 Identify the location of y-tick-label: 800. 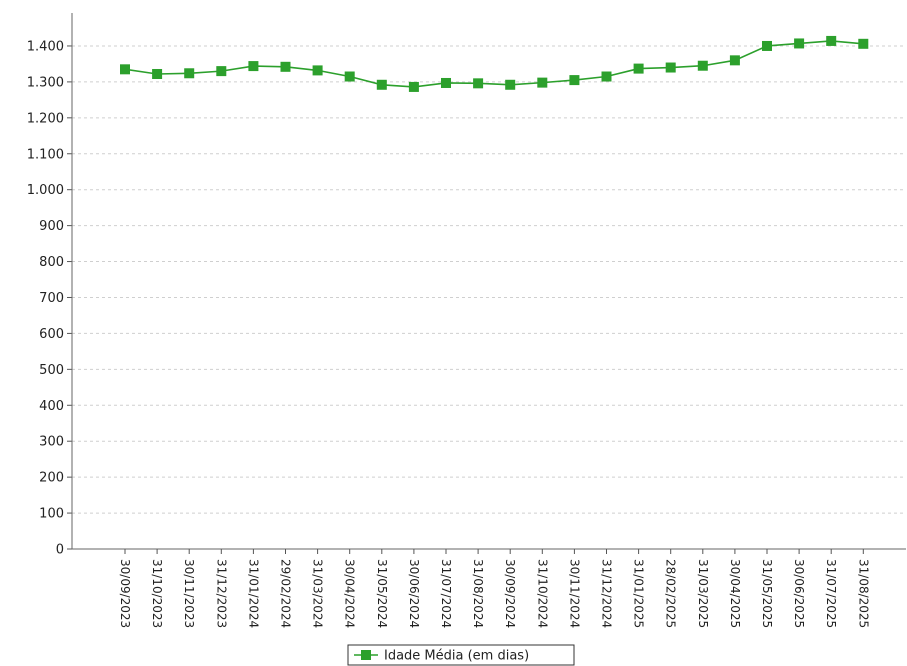
(51, 262).